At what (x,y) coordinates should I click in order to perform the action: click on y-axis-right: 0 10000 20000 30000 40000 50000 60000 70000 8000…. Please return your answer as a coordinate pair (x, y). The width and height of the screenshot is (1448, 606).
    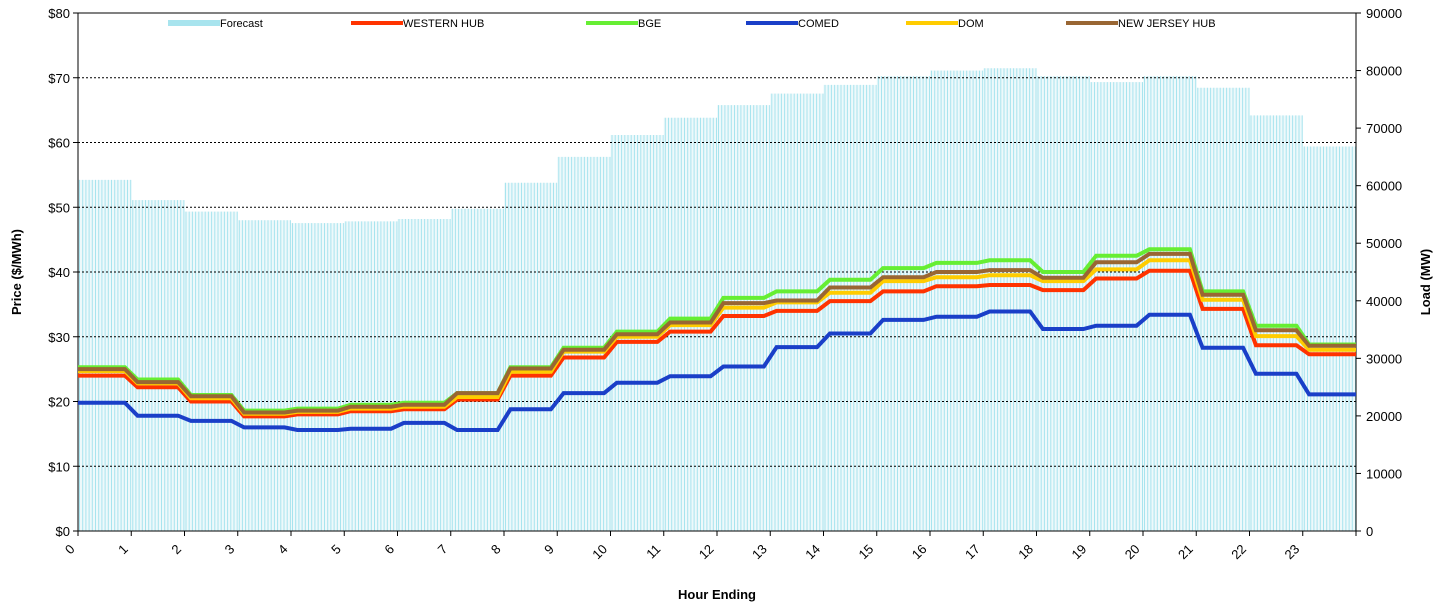
    Looking at the image, I should click on (1379, 272).